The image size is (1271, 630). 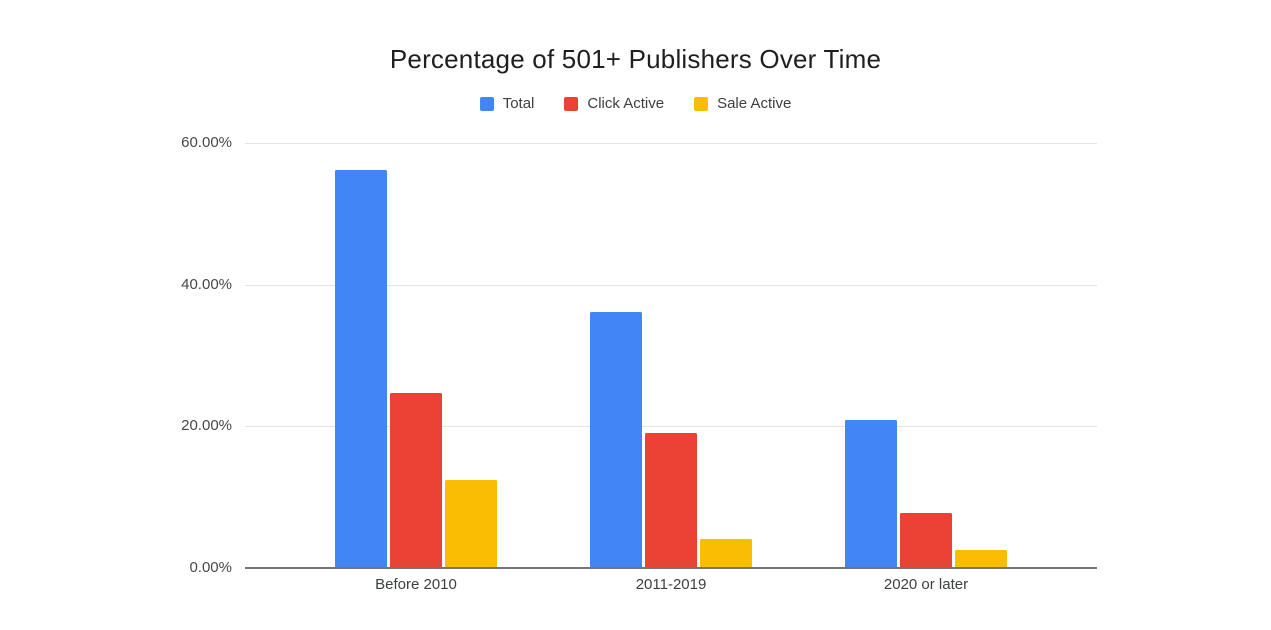 I want to click on y-axis-tick-label: 40.00%, so click(x=206, y=284).